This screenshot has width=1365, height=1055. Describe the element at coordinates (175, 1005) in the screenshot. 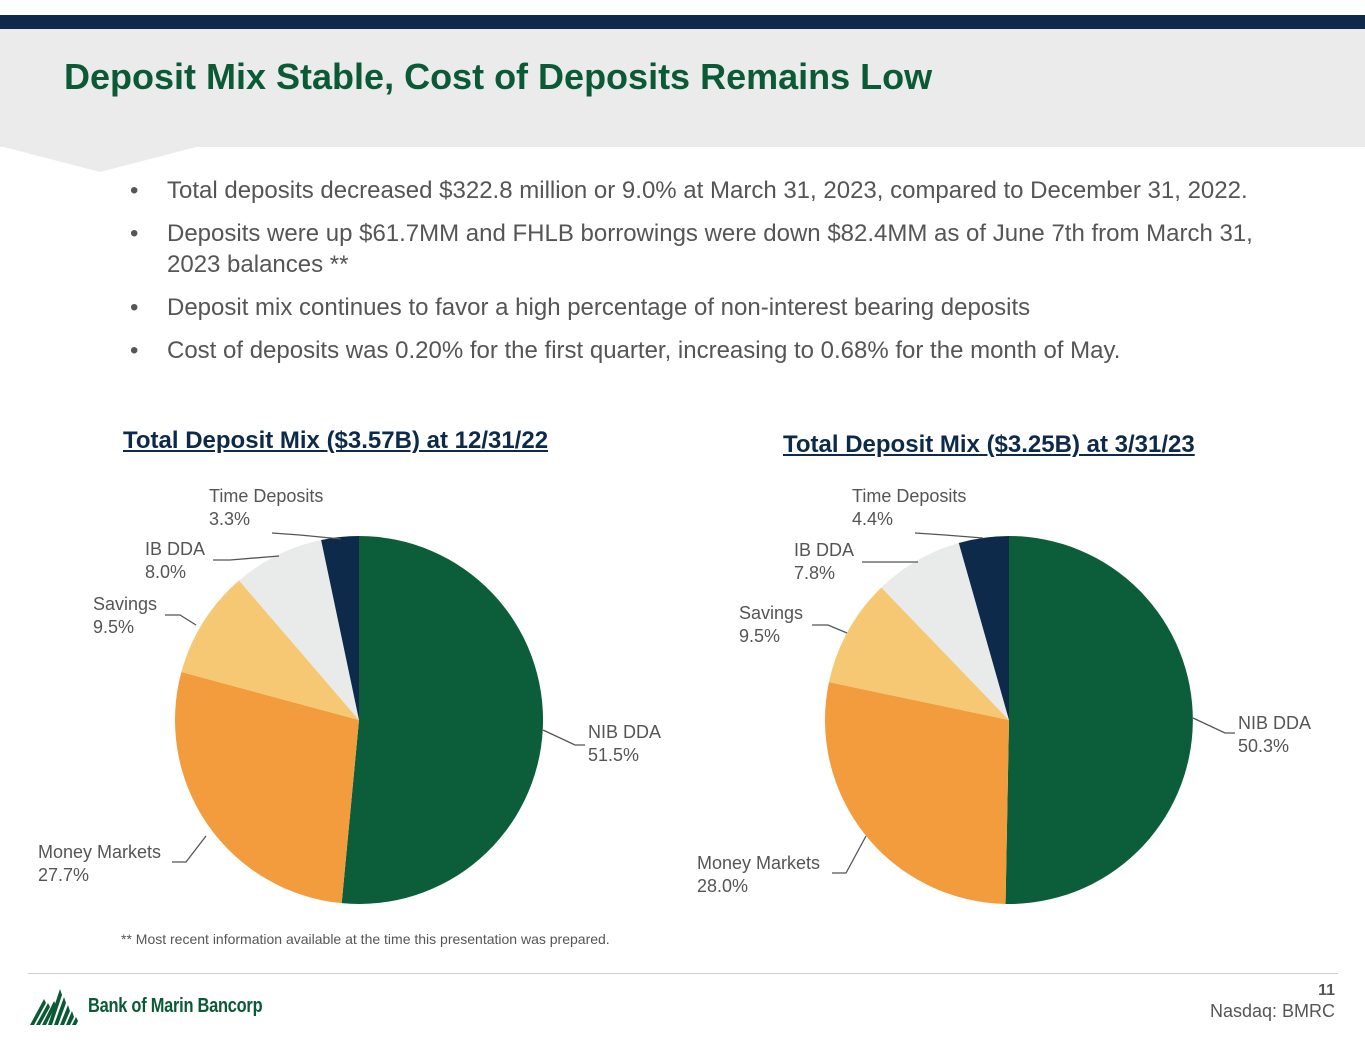

I see `company-name: Bank of Marin Bancorp` at that location.